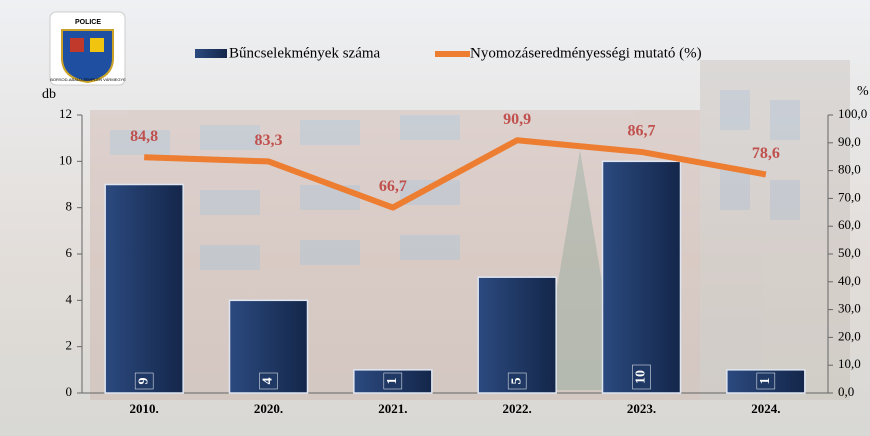 Image resolution: width=870 pixels, height=436 pixels. What do you see at coordinates (305, 53) in the screenshot?
I see `legend-label: Bűncselekmények száma` at bounding box center [305, 53].